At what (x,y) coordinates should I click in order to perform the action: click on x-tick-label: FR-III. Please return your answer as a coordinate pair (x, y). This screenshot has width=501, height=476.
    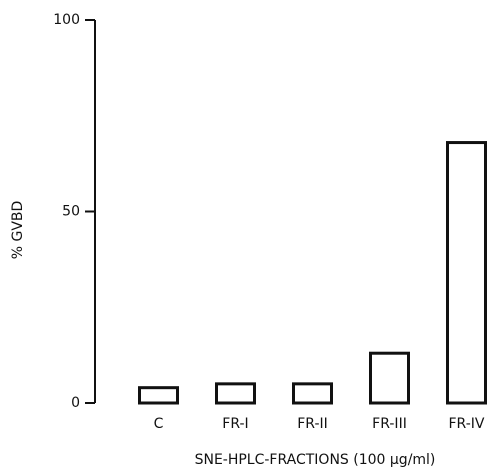
    Looking at the image, I should click on (389, 424).